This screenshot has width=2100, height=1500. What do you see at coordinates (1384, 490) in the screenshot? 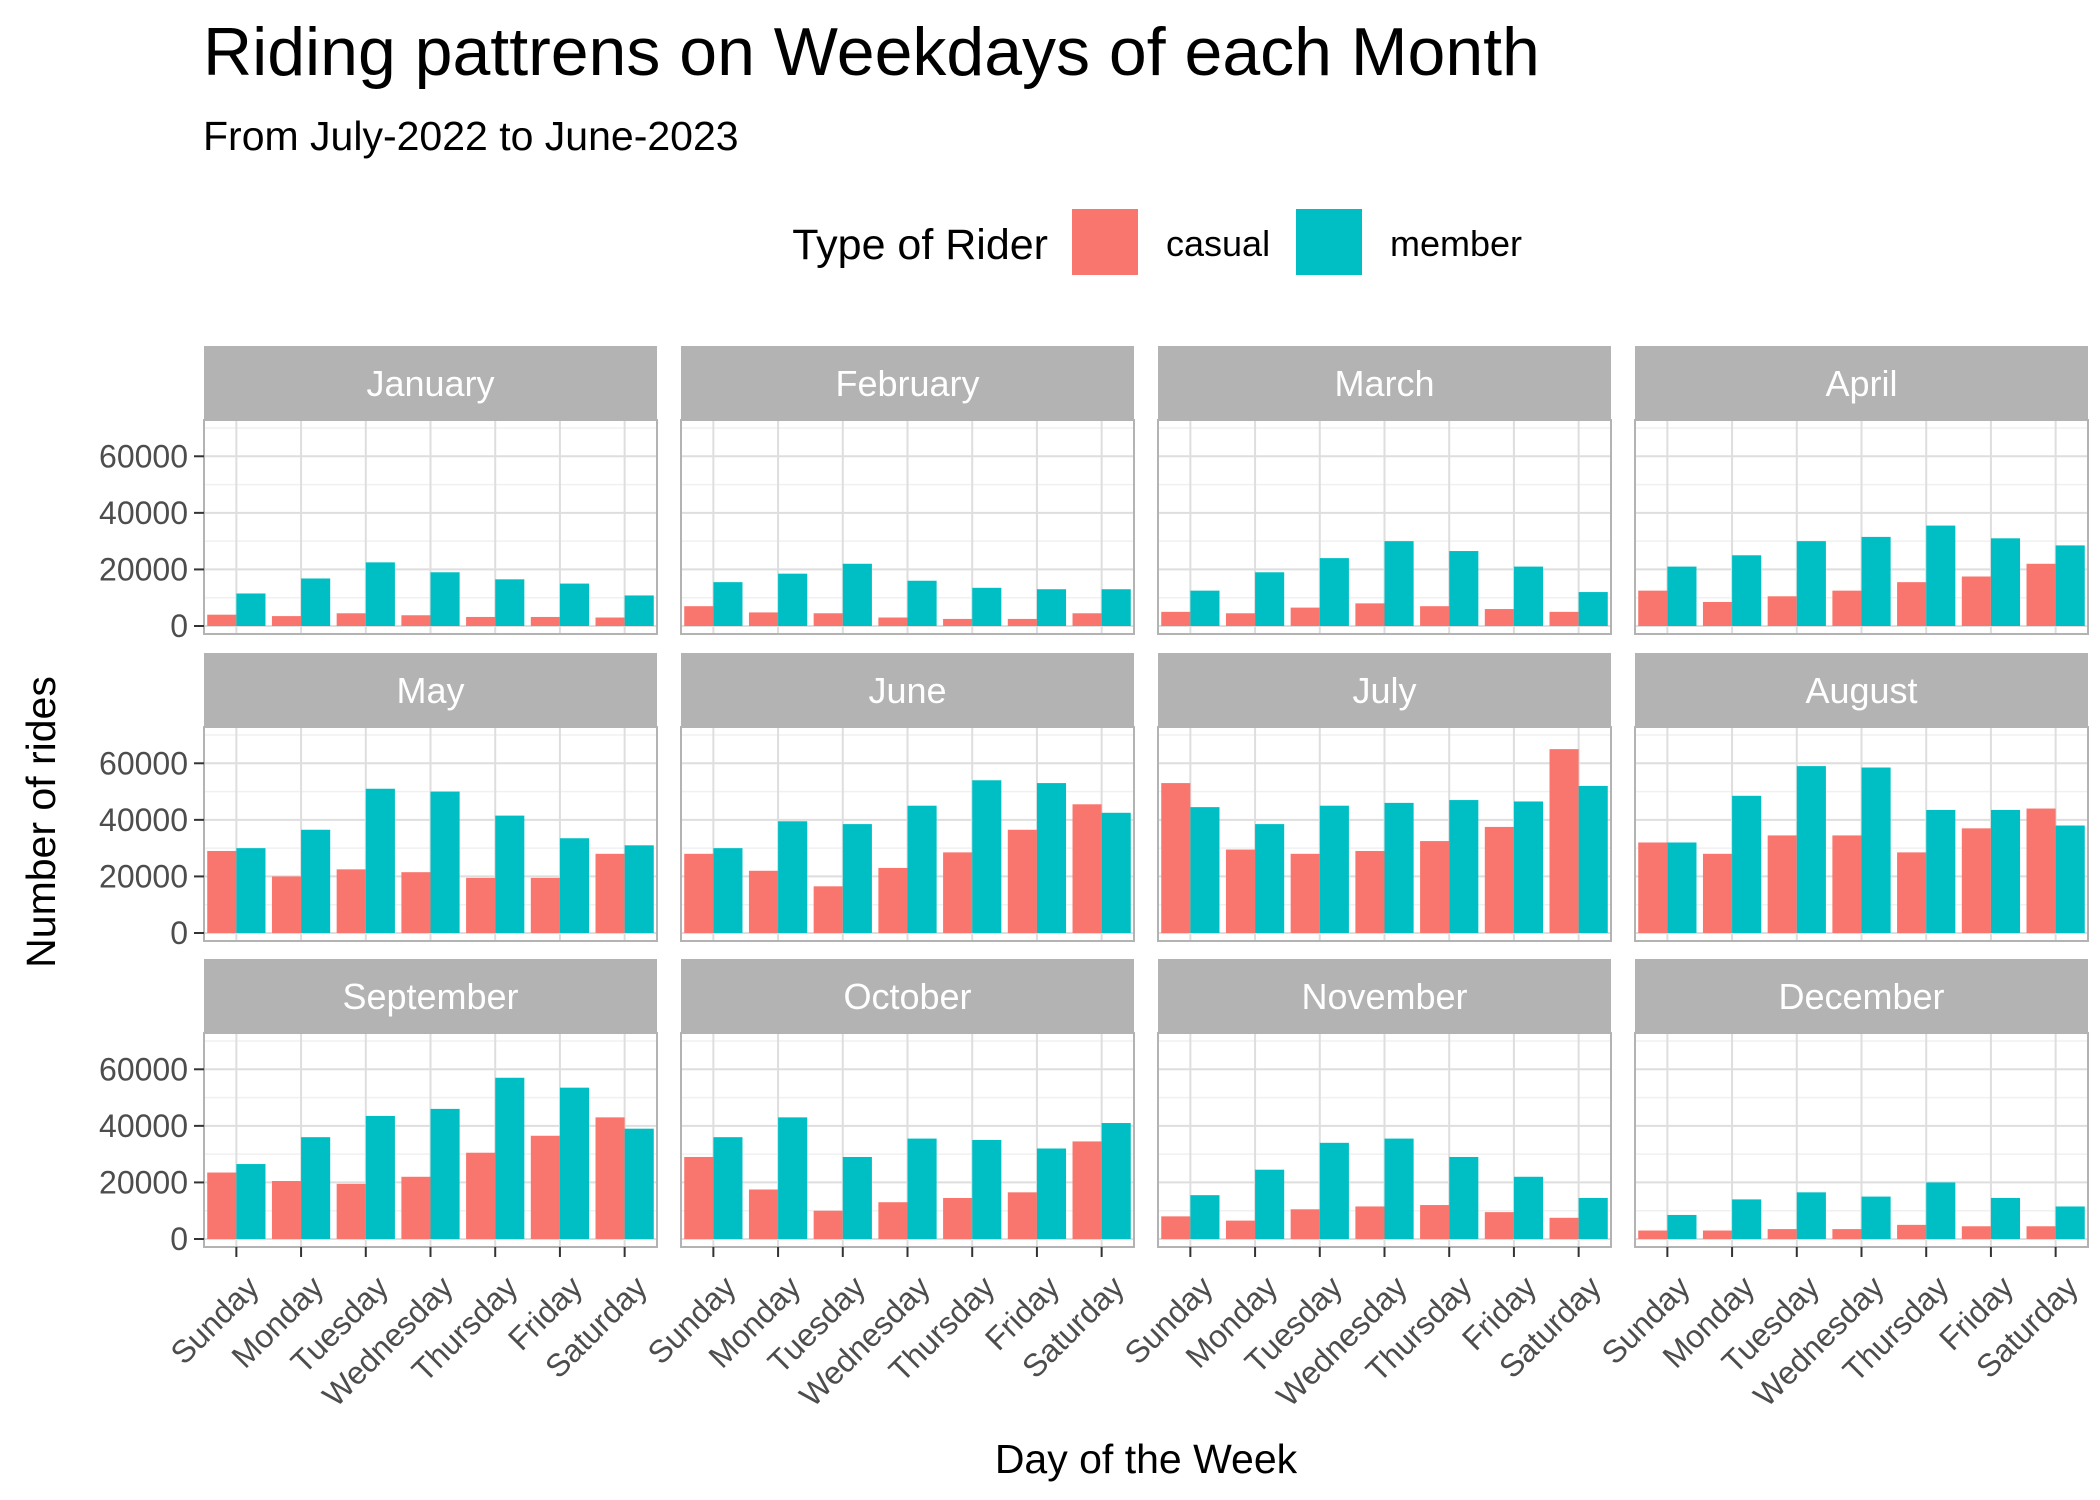
I see `facet-march: March` at bounding box center [1384, 490].